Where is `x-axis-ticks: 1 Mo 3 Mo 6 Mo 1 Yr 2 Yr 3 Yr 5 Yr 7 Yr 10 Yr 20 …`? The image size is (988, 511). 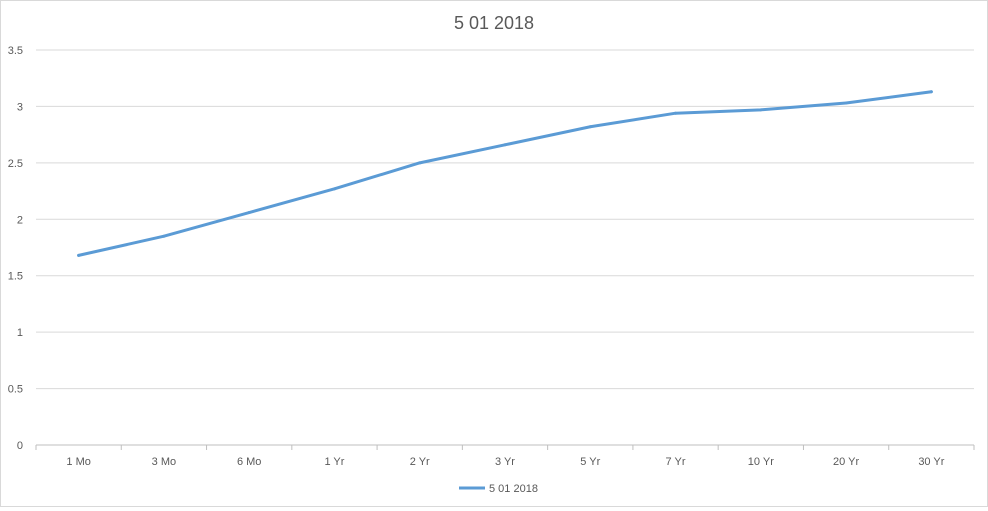
x-axis-ticks: 1 Mo 3 Mo 6 Mo 1 Yr 2 Yr 3 Yr 5 Yr 7 Yr 10 Yr 20 … is located at coordinates (505, 456).